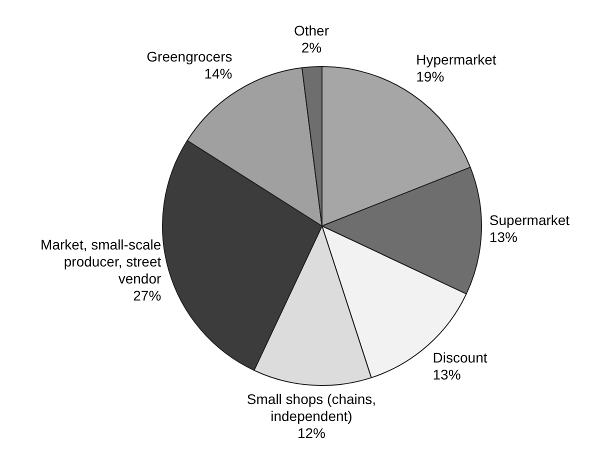 Image resolution: width=594 pixels, height=466 pixels. Describe the element at coordinates (101, 261) in the screenshot. I see `slice-label: Market, small-scale producer, street vendor` at that location.